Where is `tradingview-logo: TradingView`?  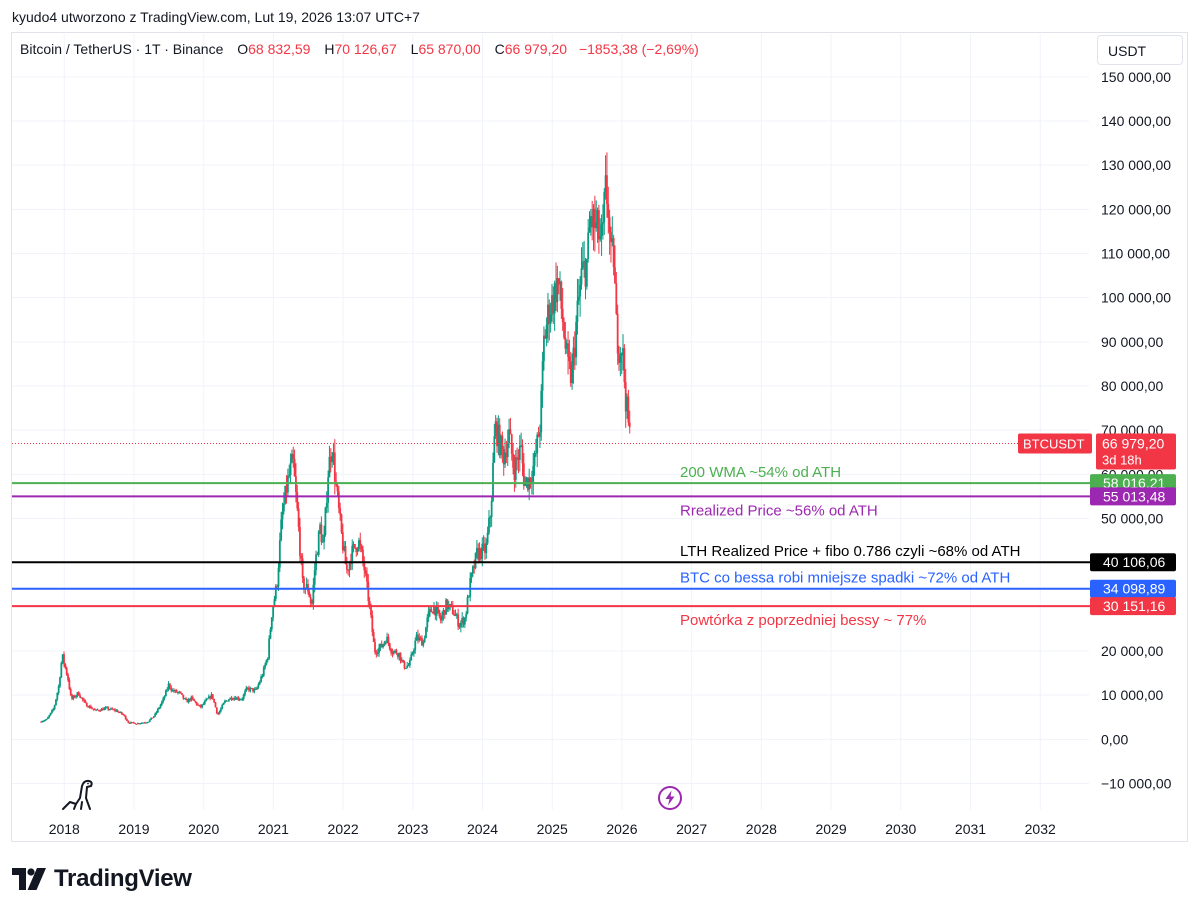 tradingview-logo: TradingView is located at coordinates (102, 879).